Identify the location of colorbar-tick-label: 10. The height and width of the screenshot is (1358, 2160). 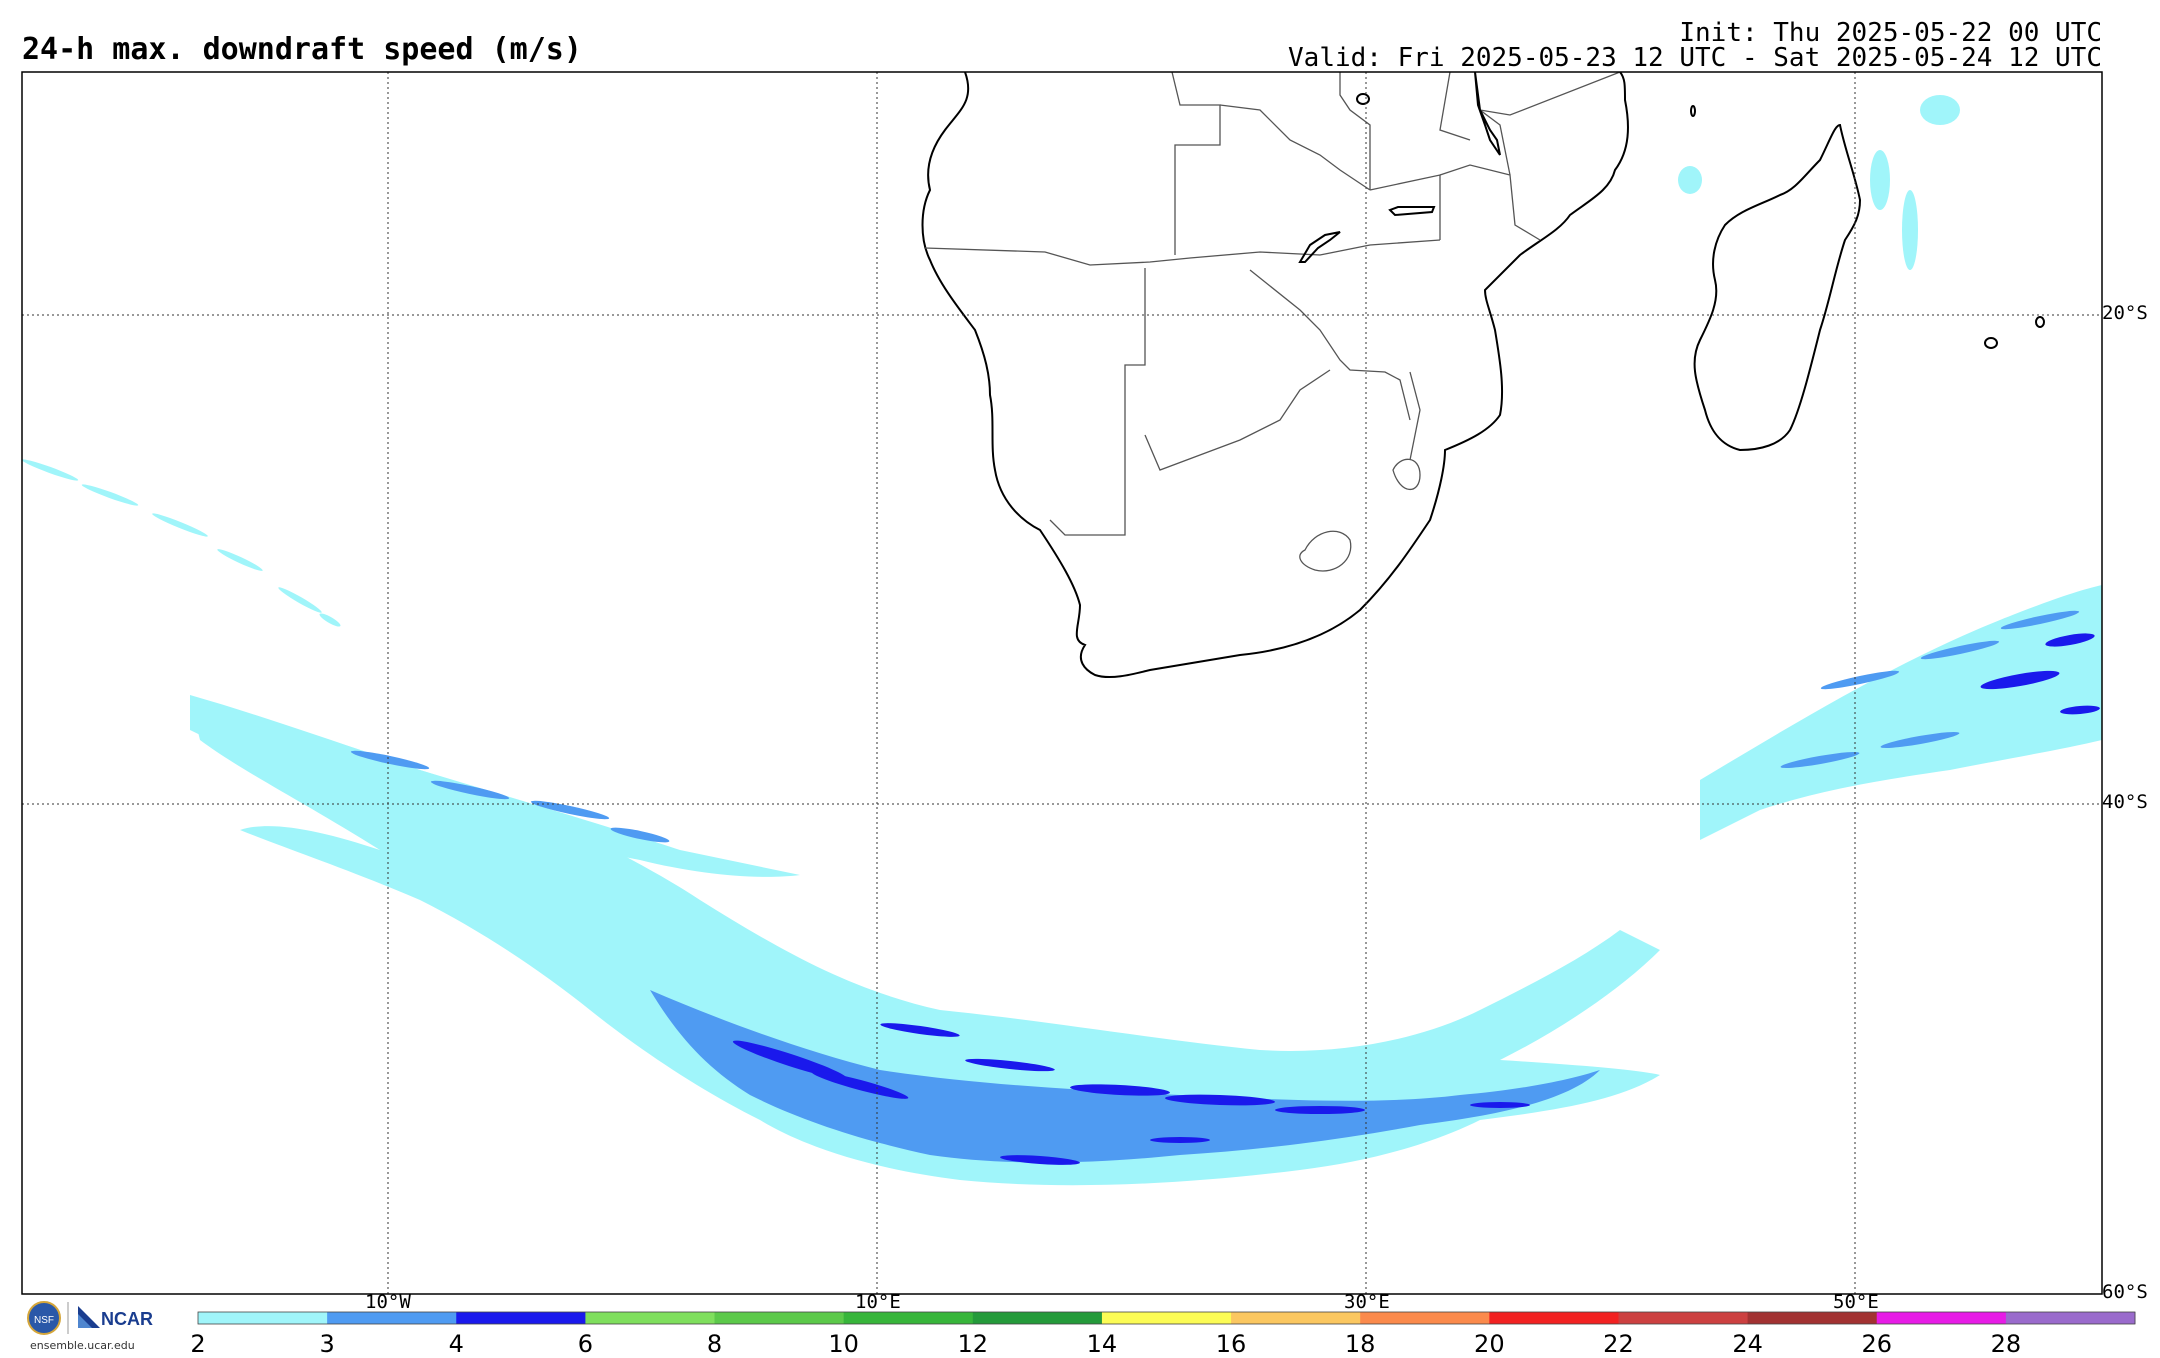
(843, 1344).